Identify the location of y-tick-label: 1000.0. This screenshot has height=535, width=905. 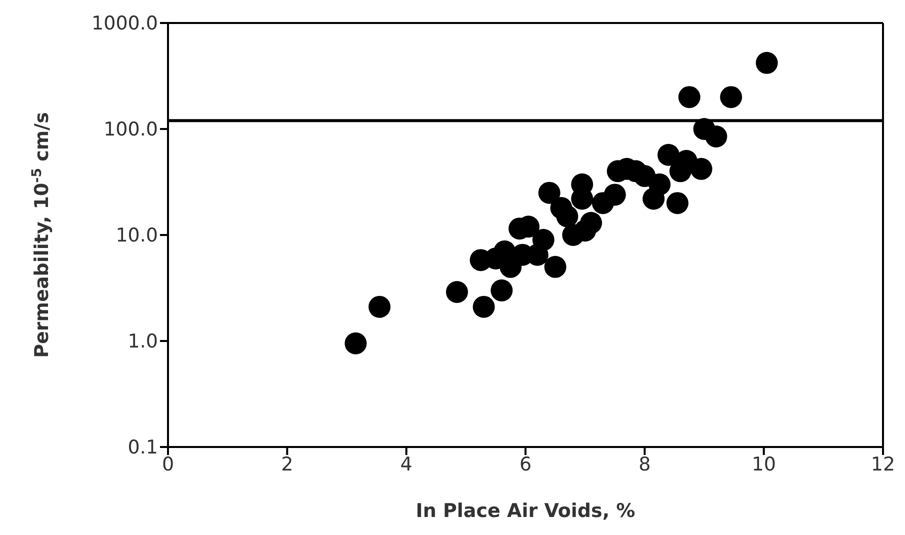
(125, 23).